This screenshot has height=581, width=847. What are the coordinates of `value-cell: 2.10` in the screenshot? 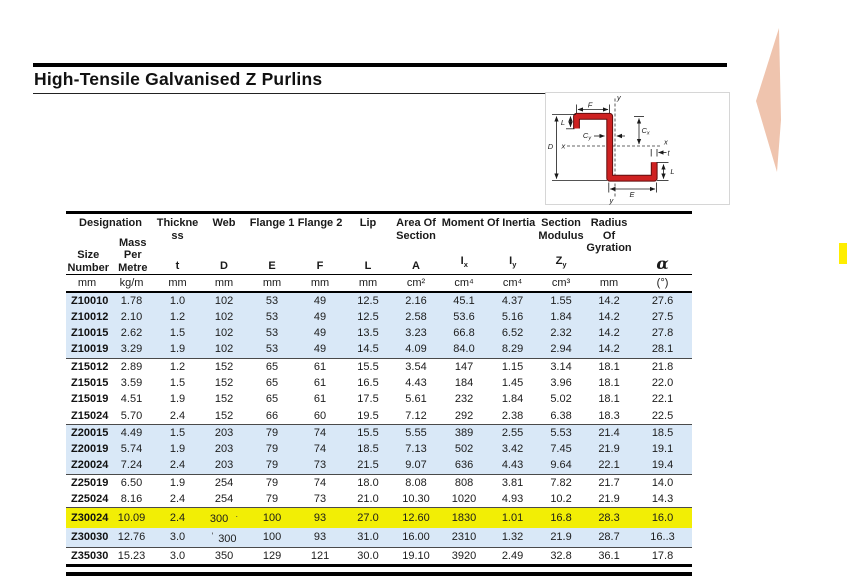 It's located at (132, 317).